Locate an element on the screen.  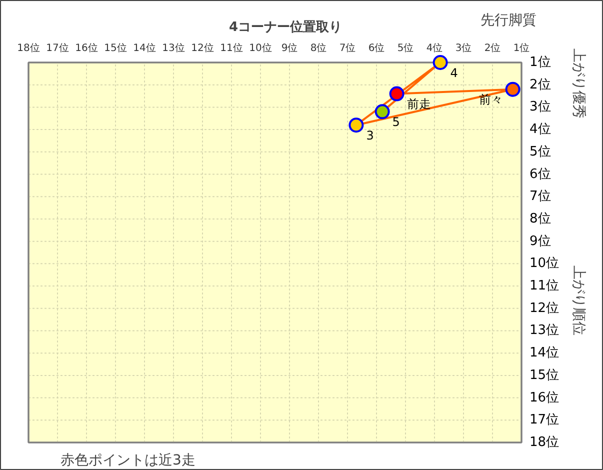
series-label: 前々 is located at coordinates (490, 99).